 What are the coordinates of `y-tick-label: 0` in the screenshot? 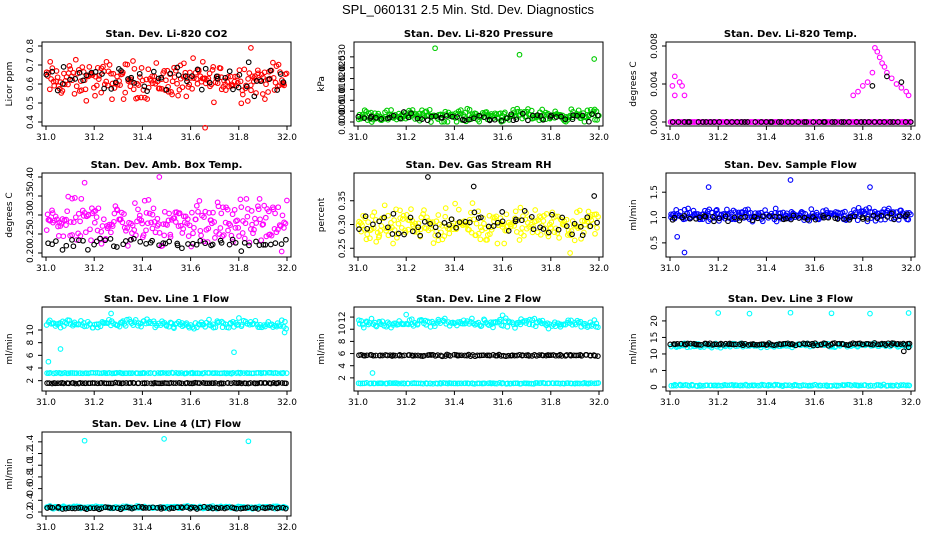 It's located at (655, 387).